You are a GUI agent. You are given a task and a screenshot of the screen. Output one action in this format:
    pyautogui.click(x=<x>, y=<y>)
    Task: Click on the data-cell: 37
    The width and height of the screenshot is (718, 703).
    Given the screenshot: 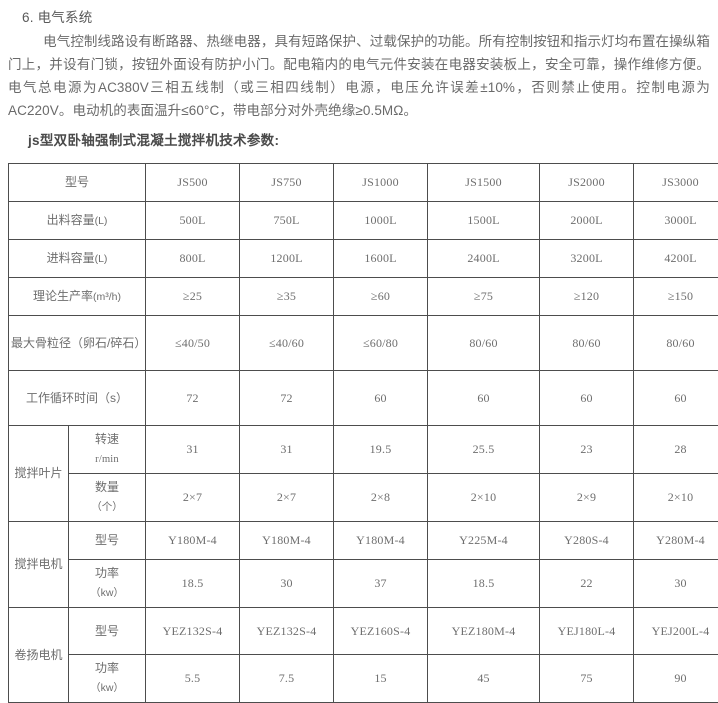 What is the action you would take?
    pyautogui.click(x=381, y=584)
    